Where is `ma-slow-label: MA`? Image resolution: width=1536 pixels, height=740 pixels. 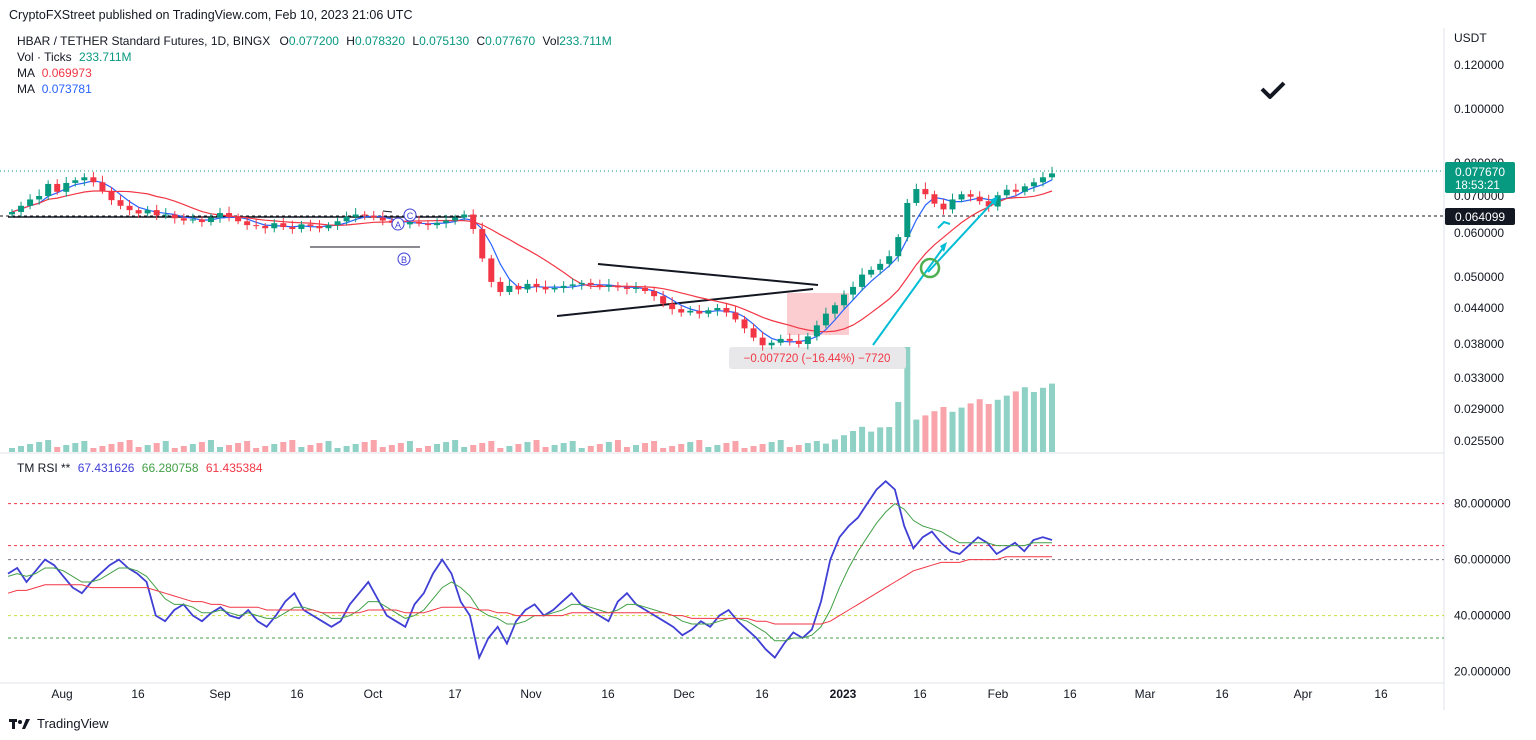 ma-slow-label: MA is located at coordinates (26, 73).